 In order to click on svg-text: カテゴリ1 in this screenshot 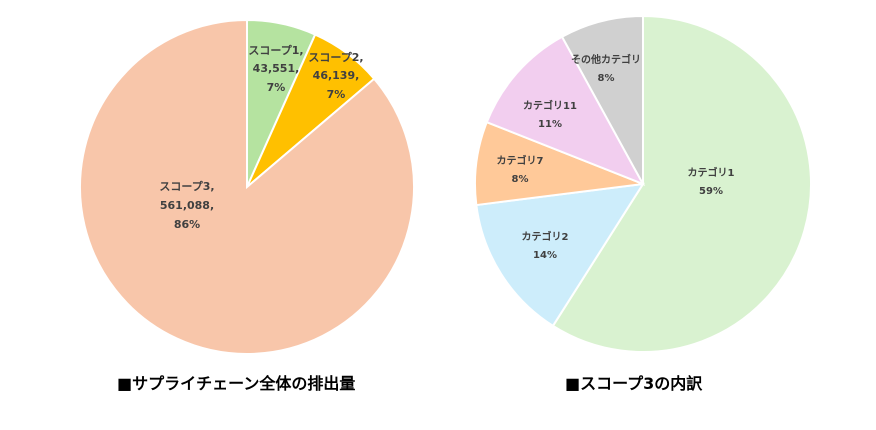, I will do `click(711, 172)`.